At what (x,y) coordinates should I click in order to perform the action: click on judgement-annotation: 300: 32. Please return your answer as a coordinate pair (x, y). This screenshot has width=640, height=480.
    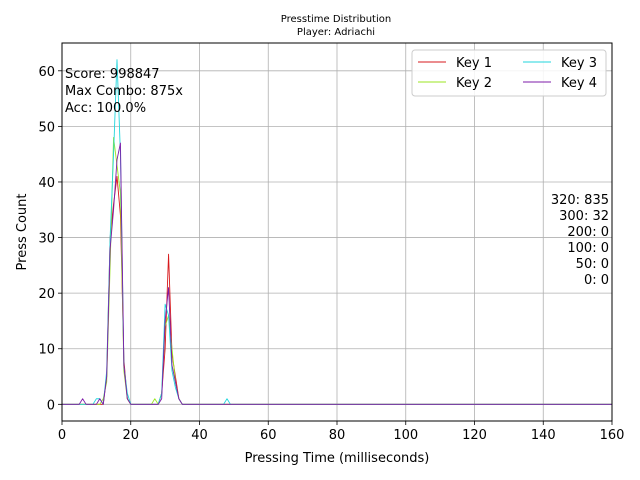
    Looking at the image, I should click on (584, 216).